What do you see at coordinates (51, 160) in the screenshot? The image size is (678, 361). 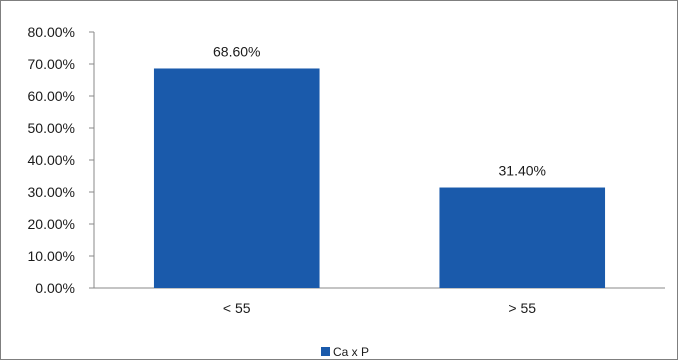 I see `y-tick-label: 40.00%` at bounding box center [51, 160].